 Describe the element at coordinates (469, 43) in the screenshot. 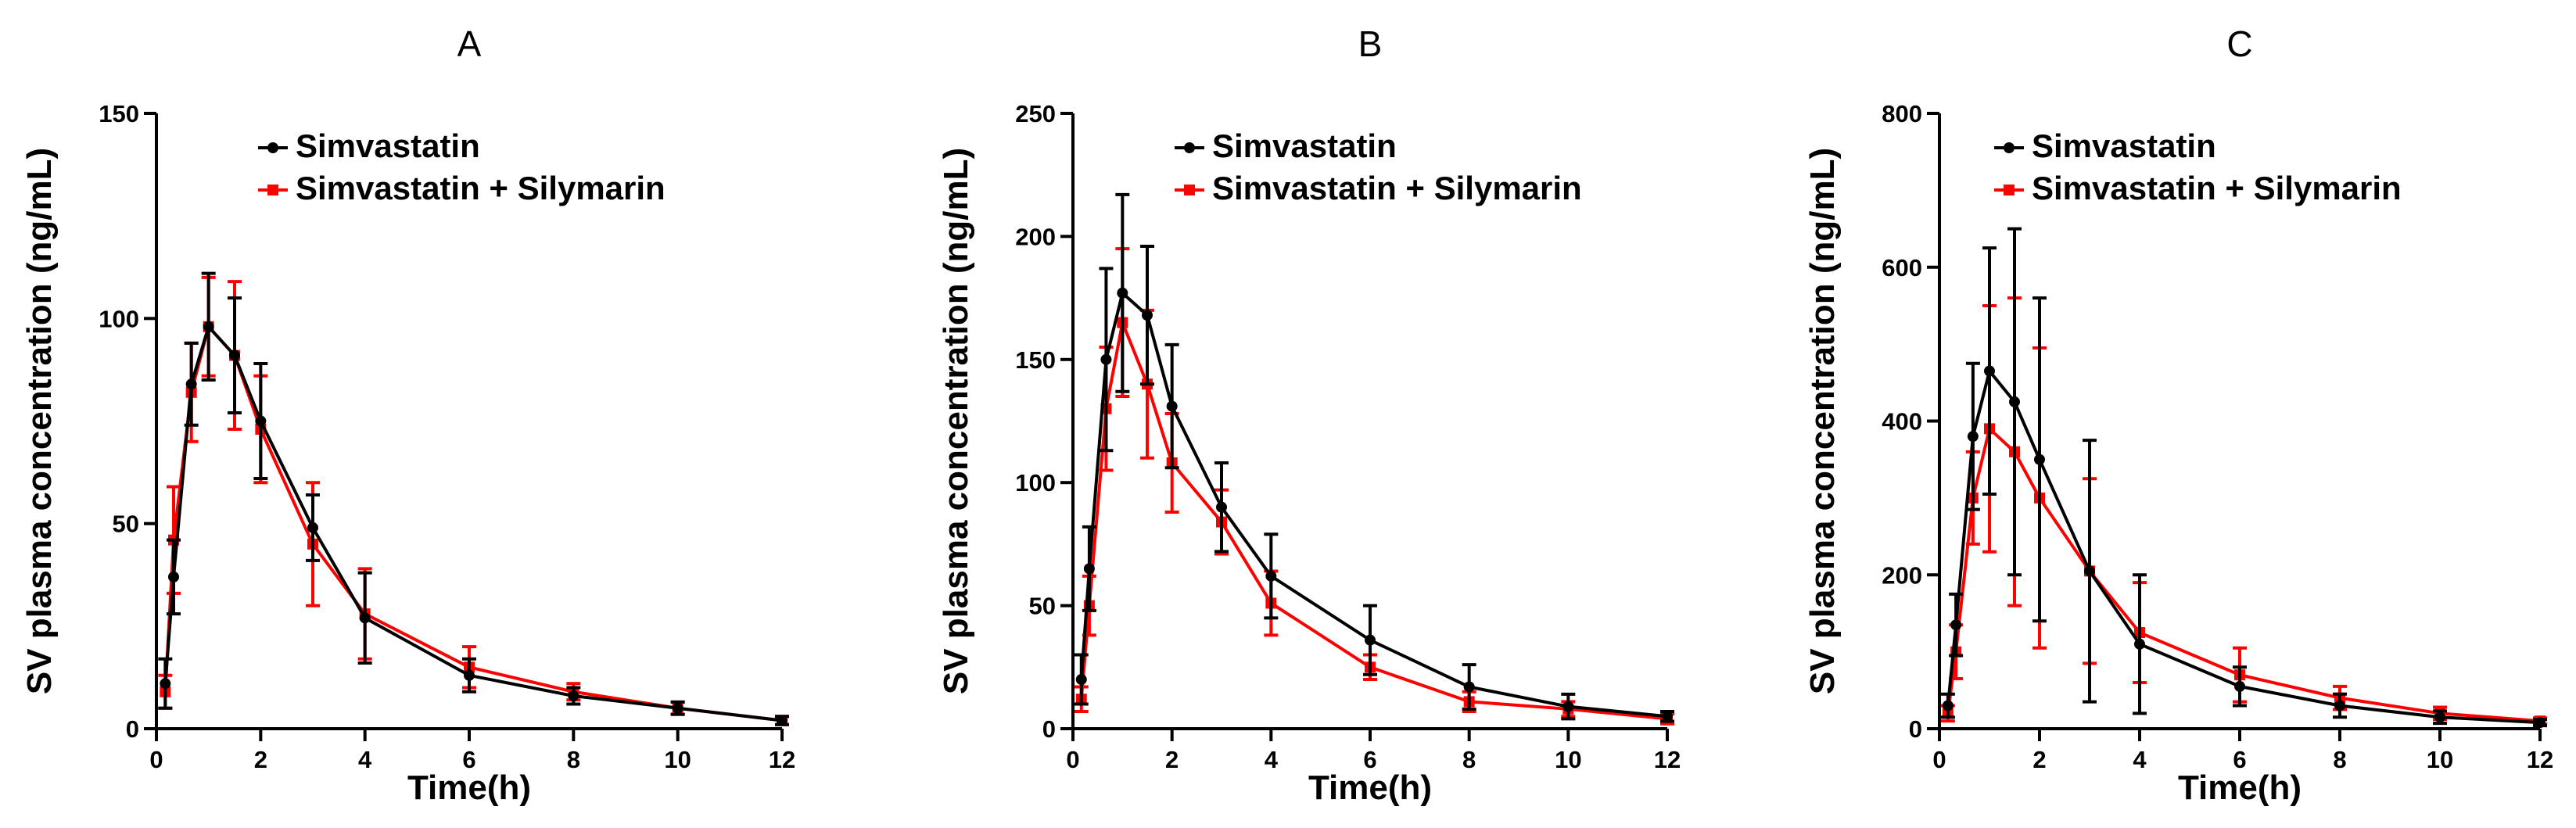

I see `panel-letter: A` at that location.